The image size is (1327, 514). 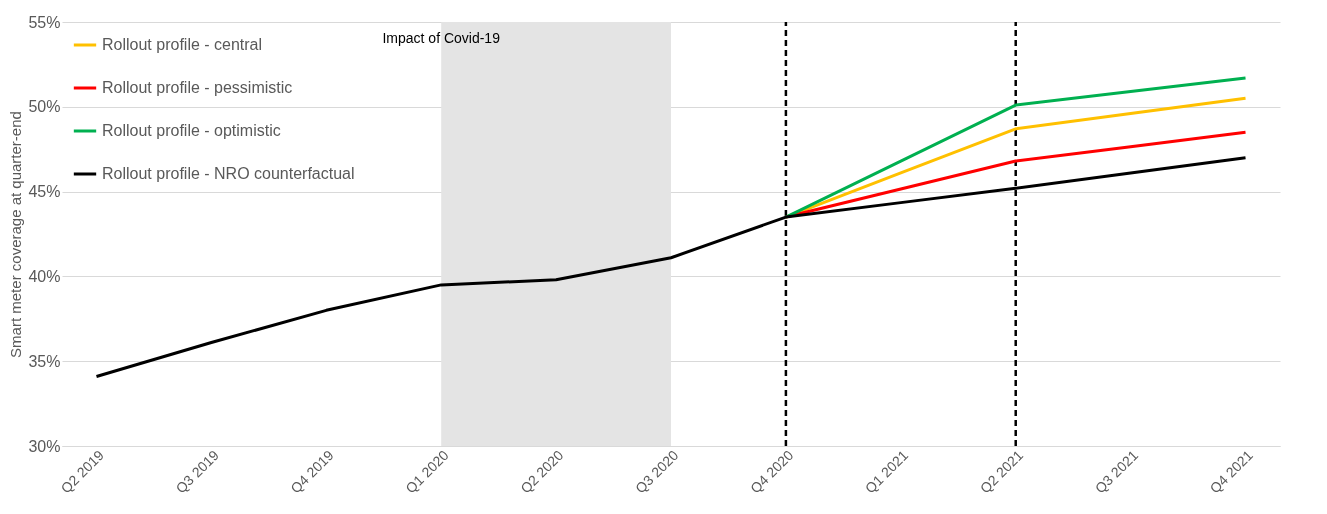 What do you see at coordinates (44, 192) in the screenshot?
I see `y-tick-label: 45%` at bounding box center [44, 192].